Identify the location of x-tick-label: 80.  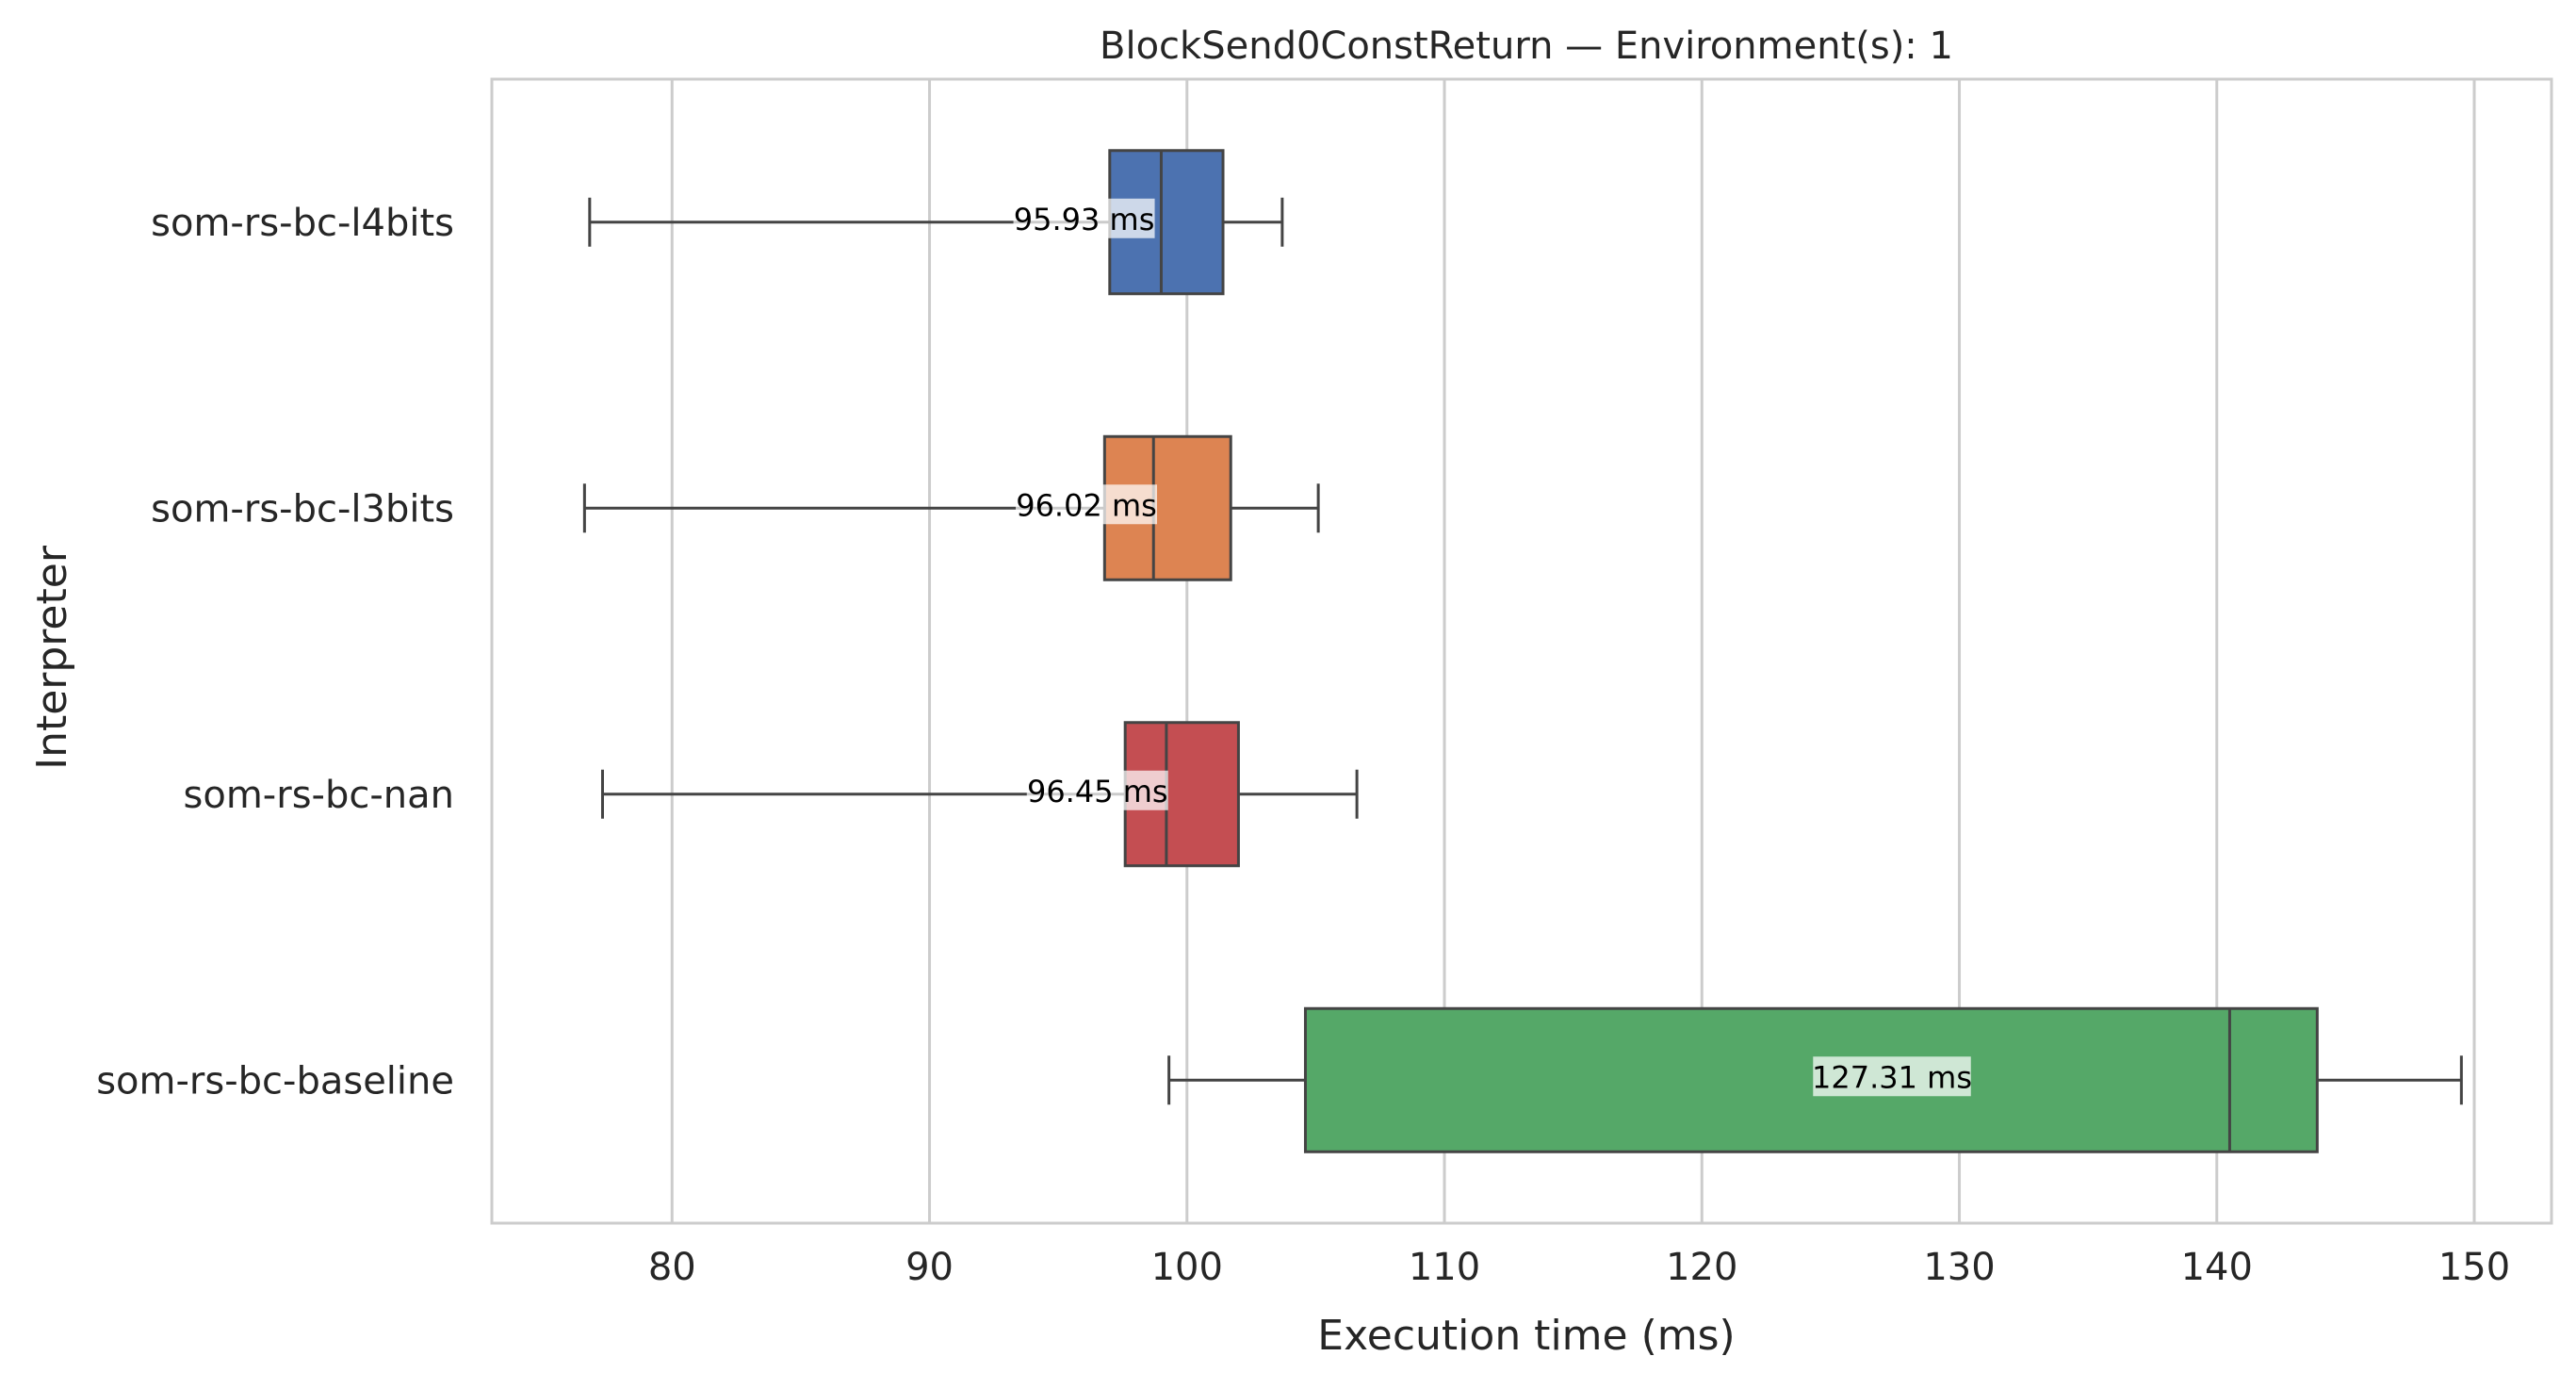
(672, 1268).